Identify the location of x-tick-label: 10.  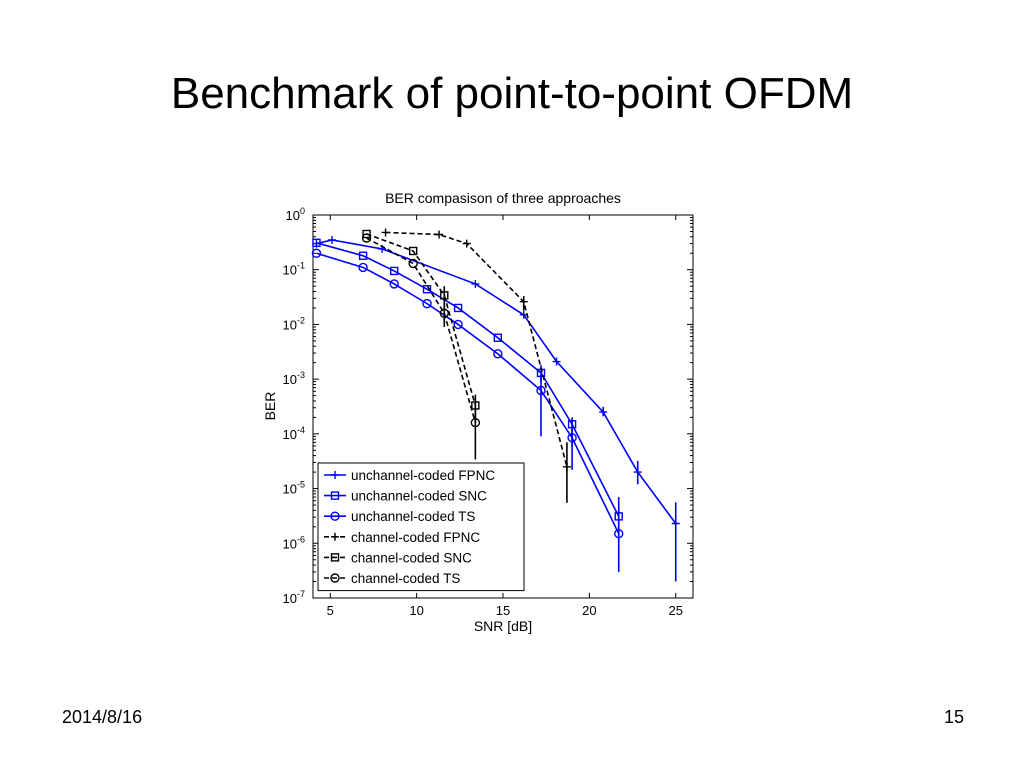
(416, 610).